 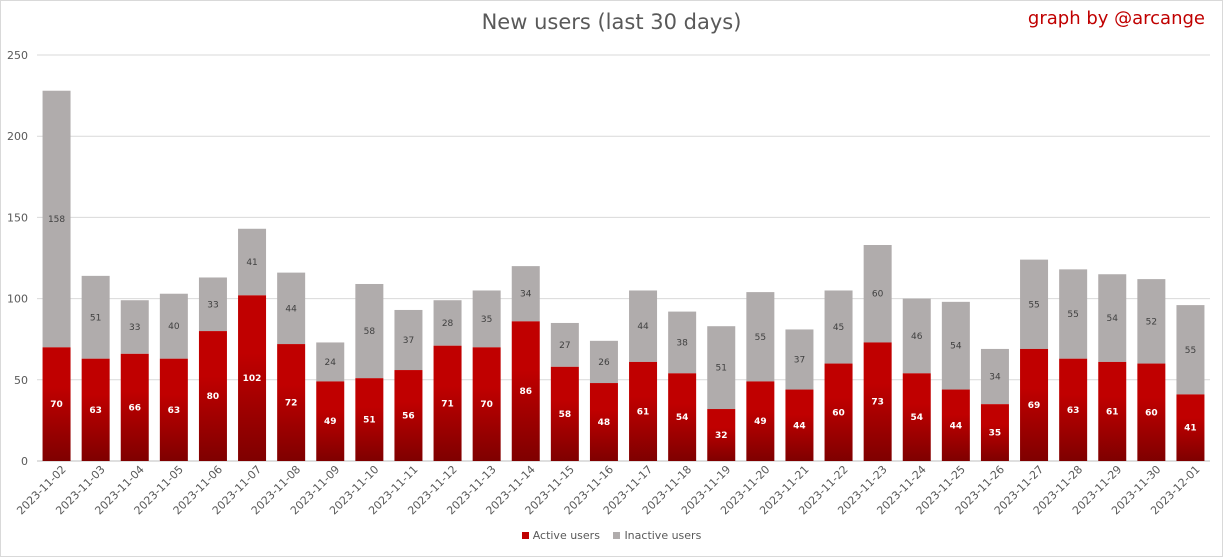 I want to click on data-label-inactive: 55, so click(x=1072, y=315).